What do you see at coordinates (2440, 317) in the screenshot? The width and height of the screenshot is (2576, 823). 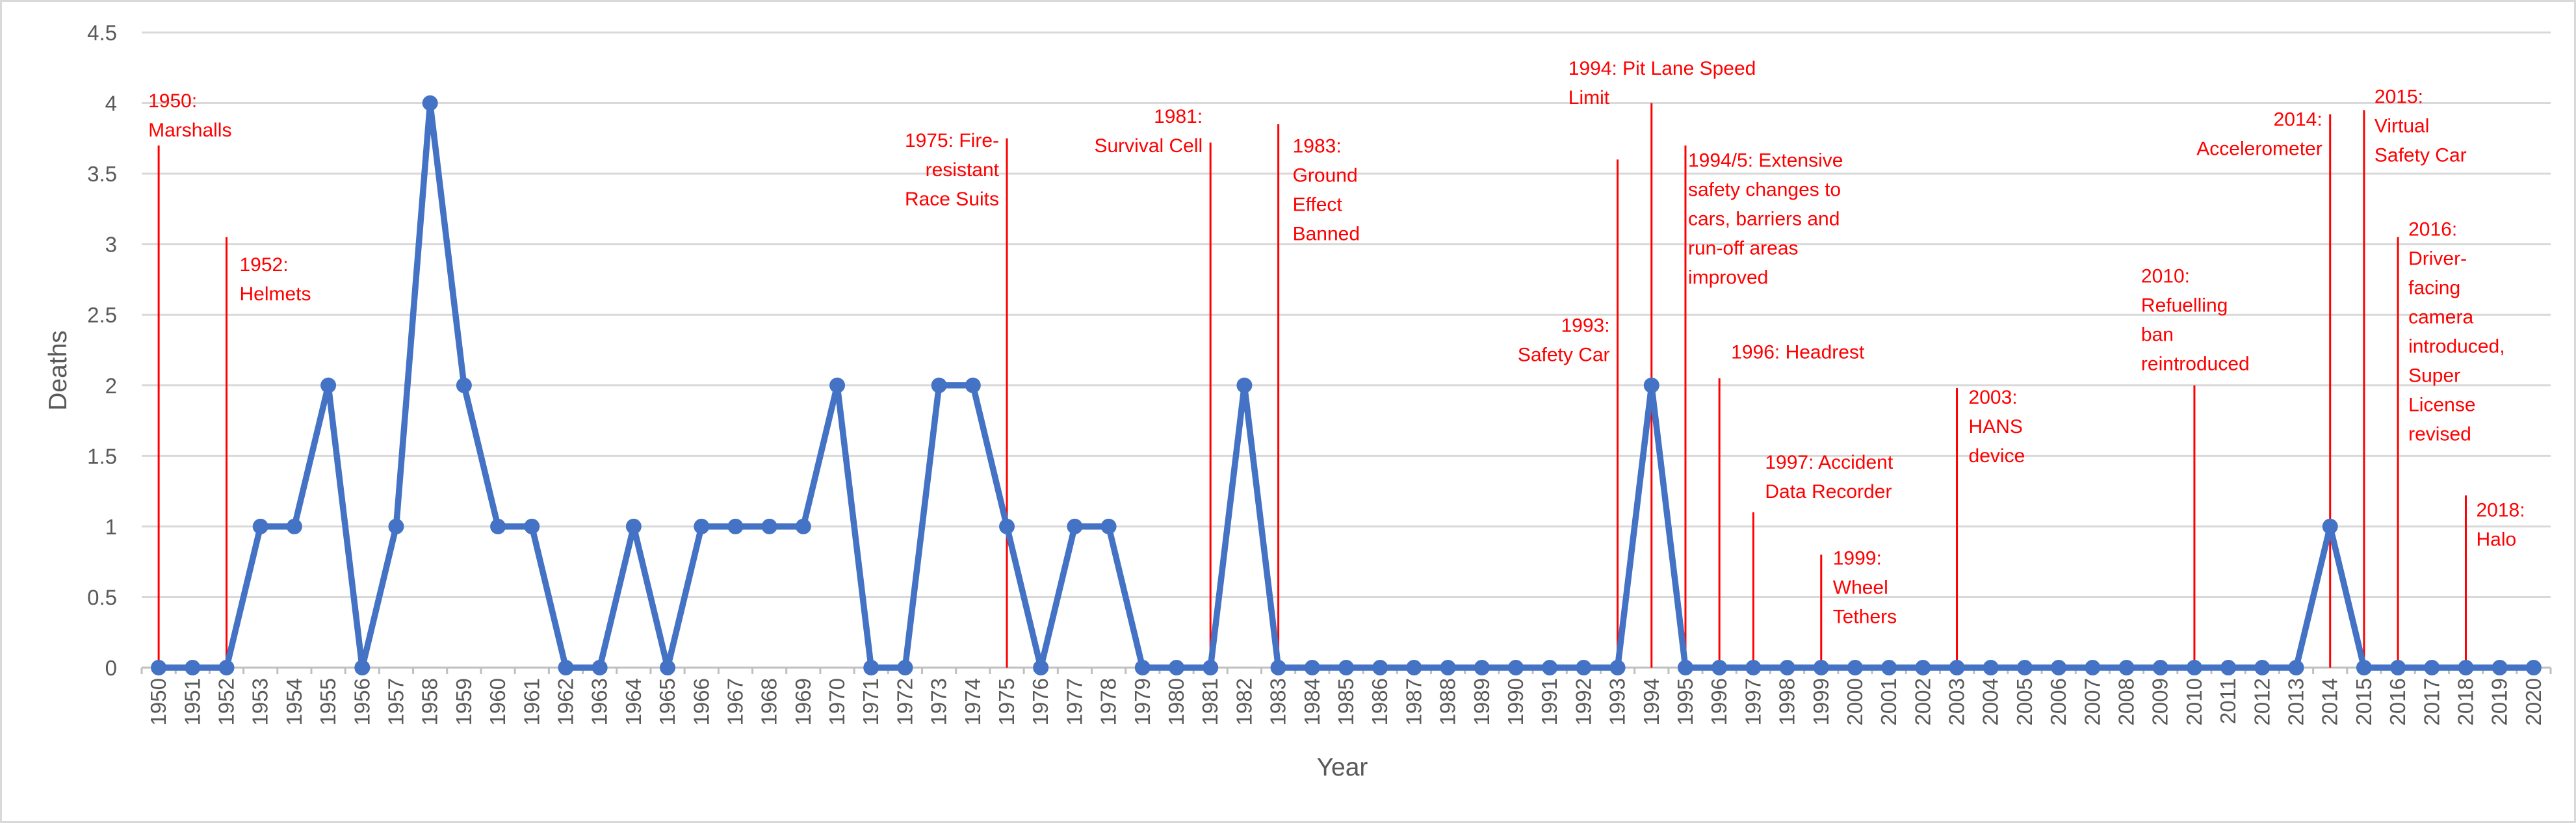 I see `annotation-text: camera` at bounding box center [2440, 317].